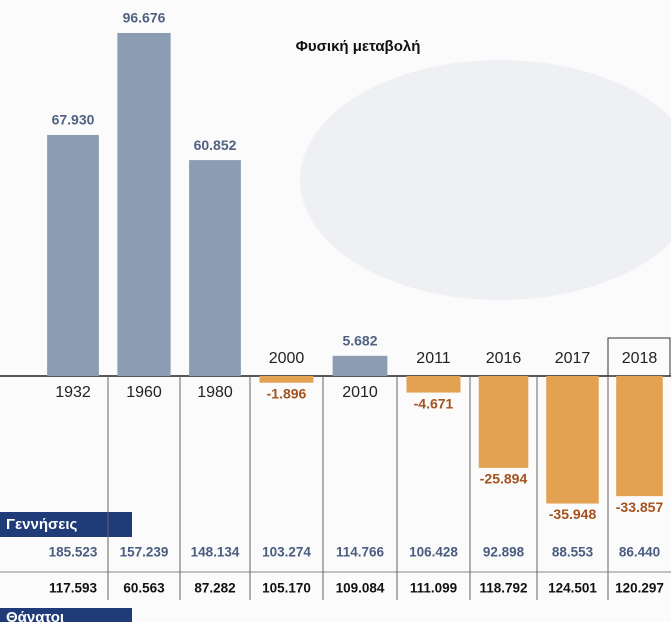 This screenshot has width=671, height=622. What do you see at coordinates (573, 358) in the screenshot?
I see `x-tick-label: 2017` at bounding box center [573, 358].